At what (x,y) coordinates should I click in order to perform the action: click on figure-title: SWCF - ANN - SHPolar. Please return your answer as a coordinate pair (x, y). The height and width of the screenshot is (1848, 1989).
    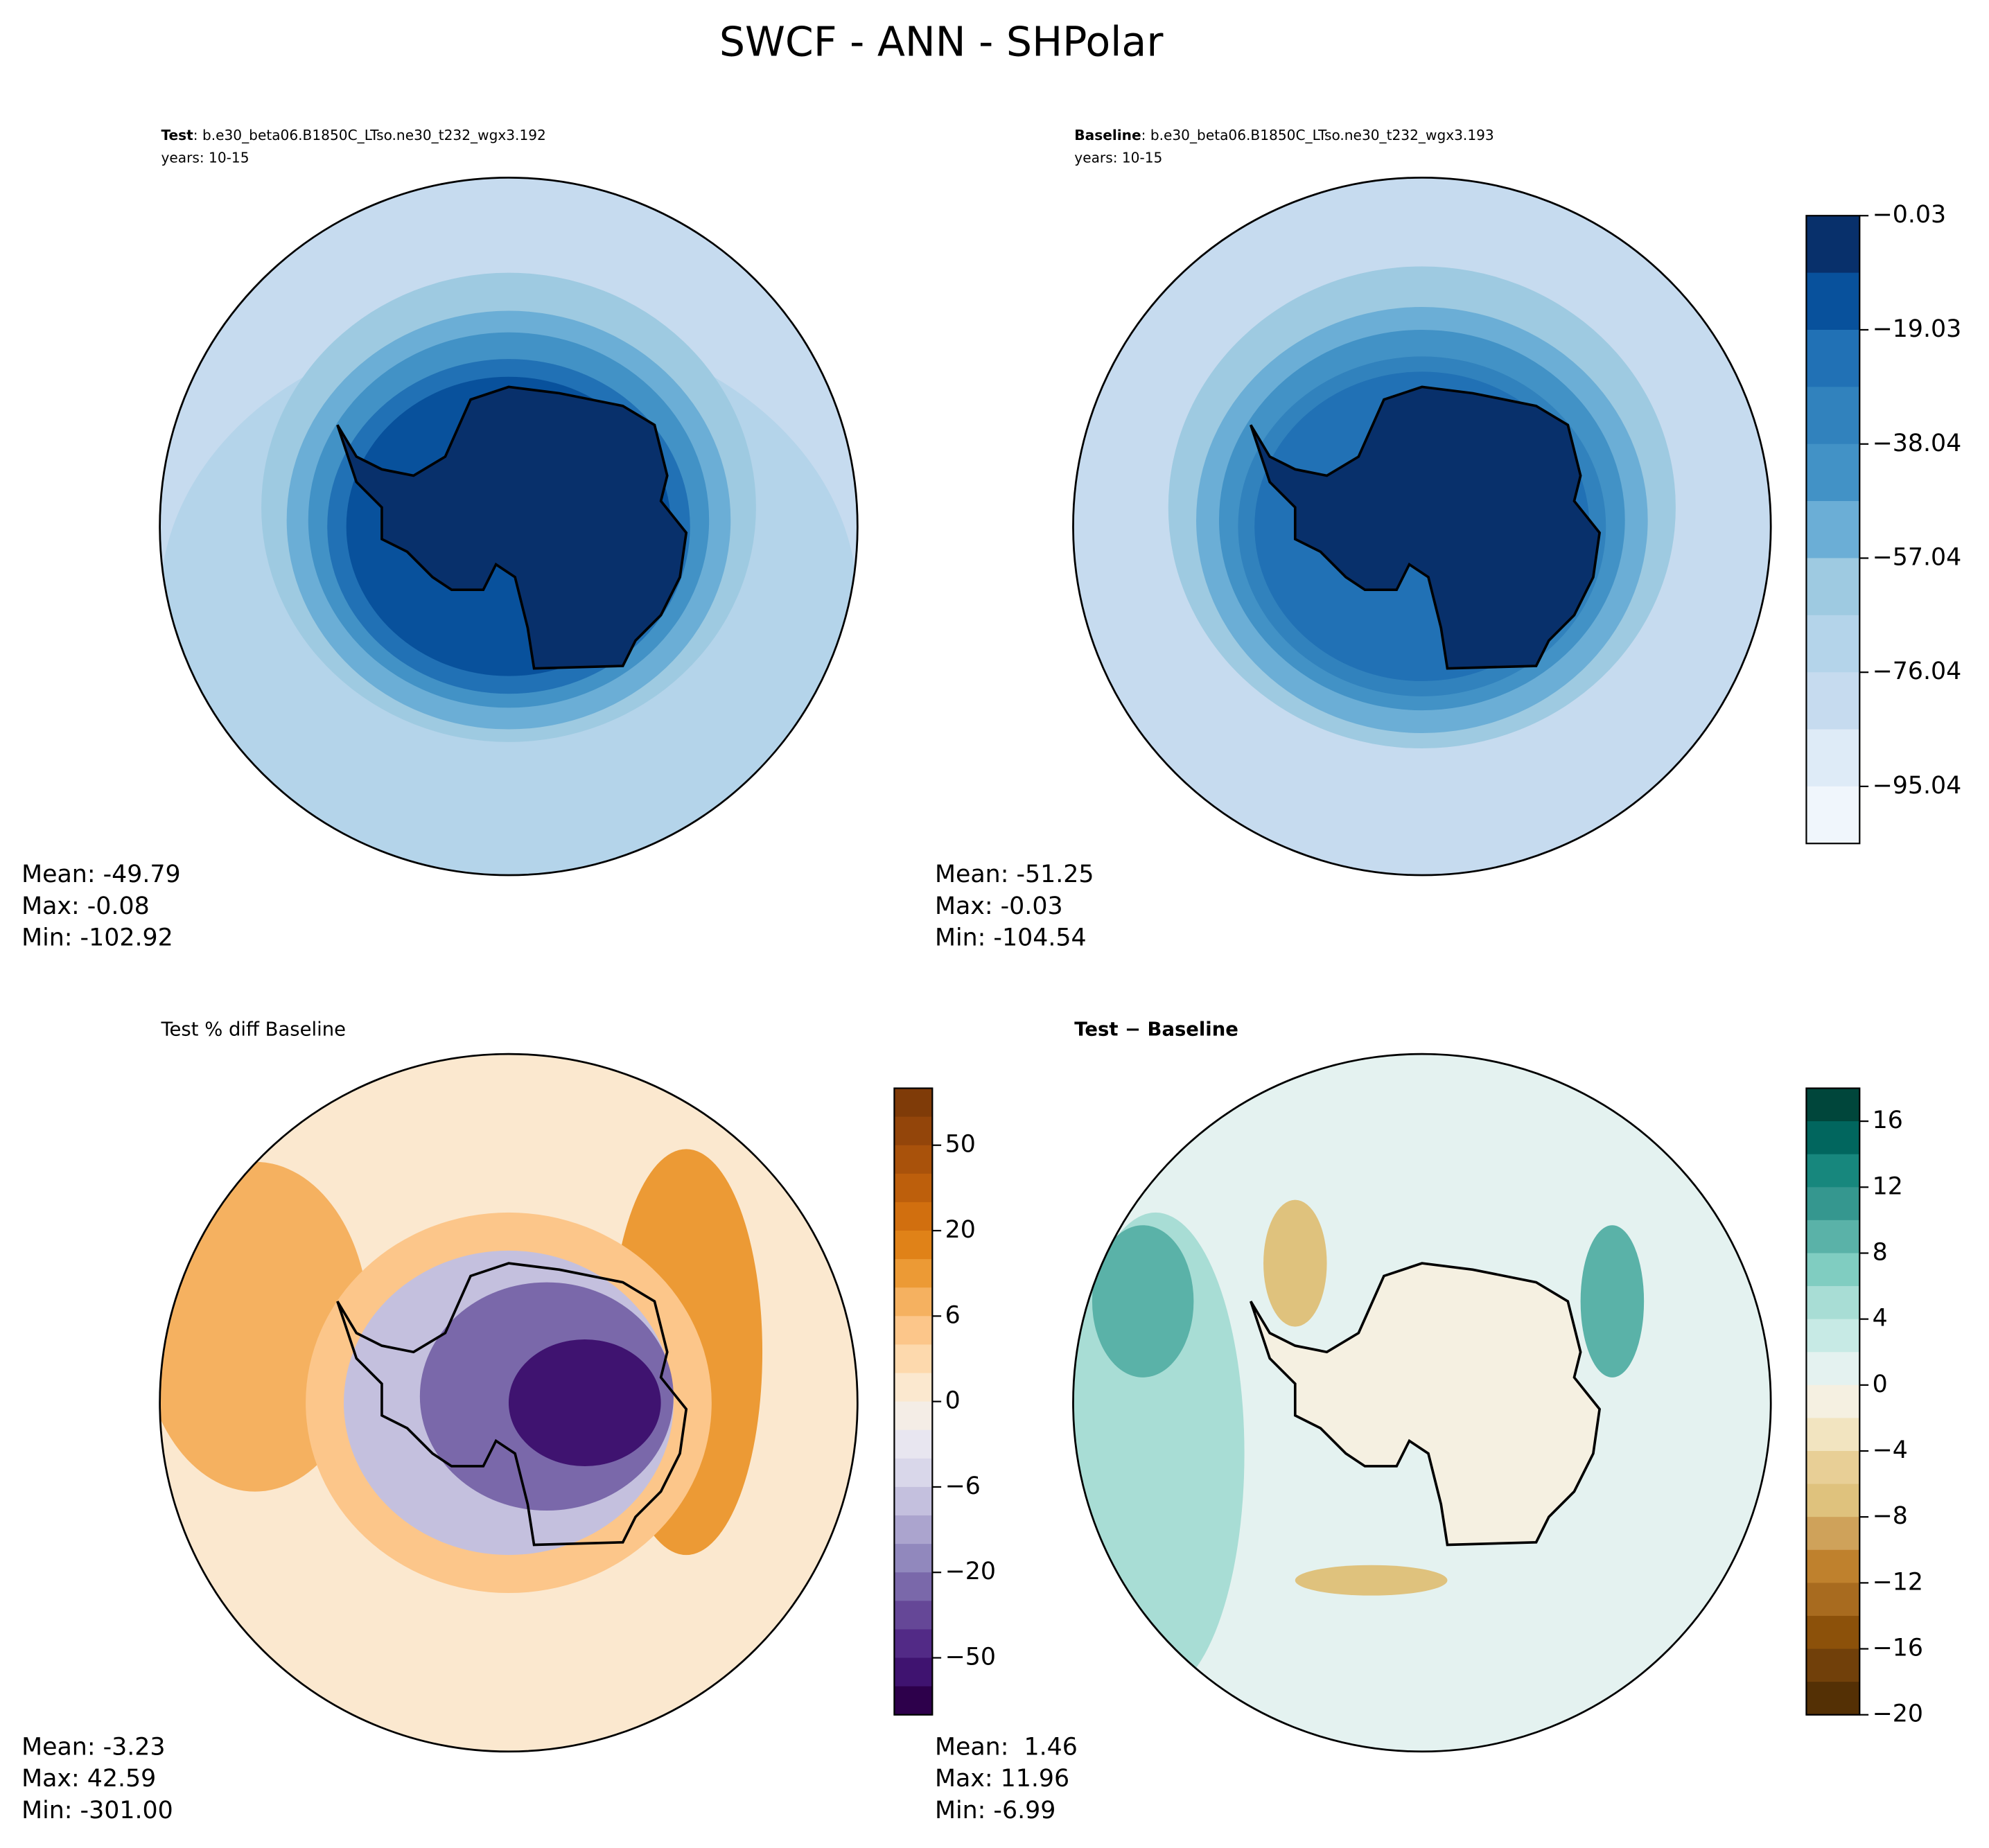
    Looking at the image, I should click on (941, 41).